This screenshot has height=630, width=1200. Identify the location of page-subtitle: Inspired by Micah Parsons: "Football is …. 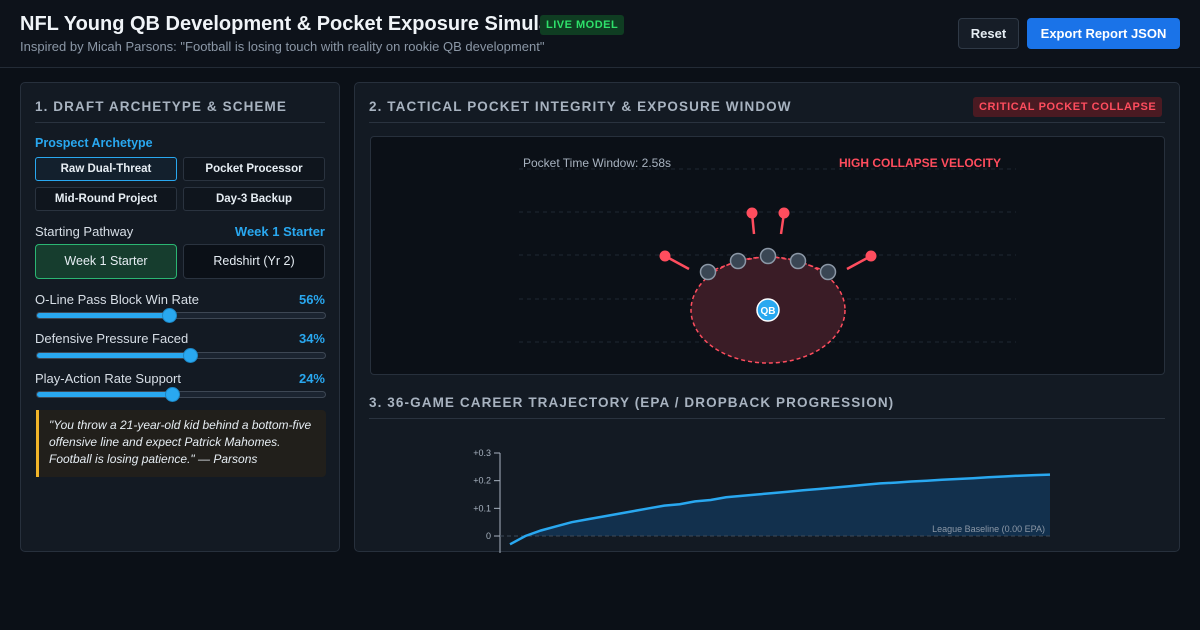
(282, 46).